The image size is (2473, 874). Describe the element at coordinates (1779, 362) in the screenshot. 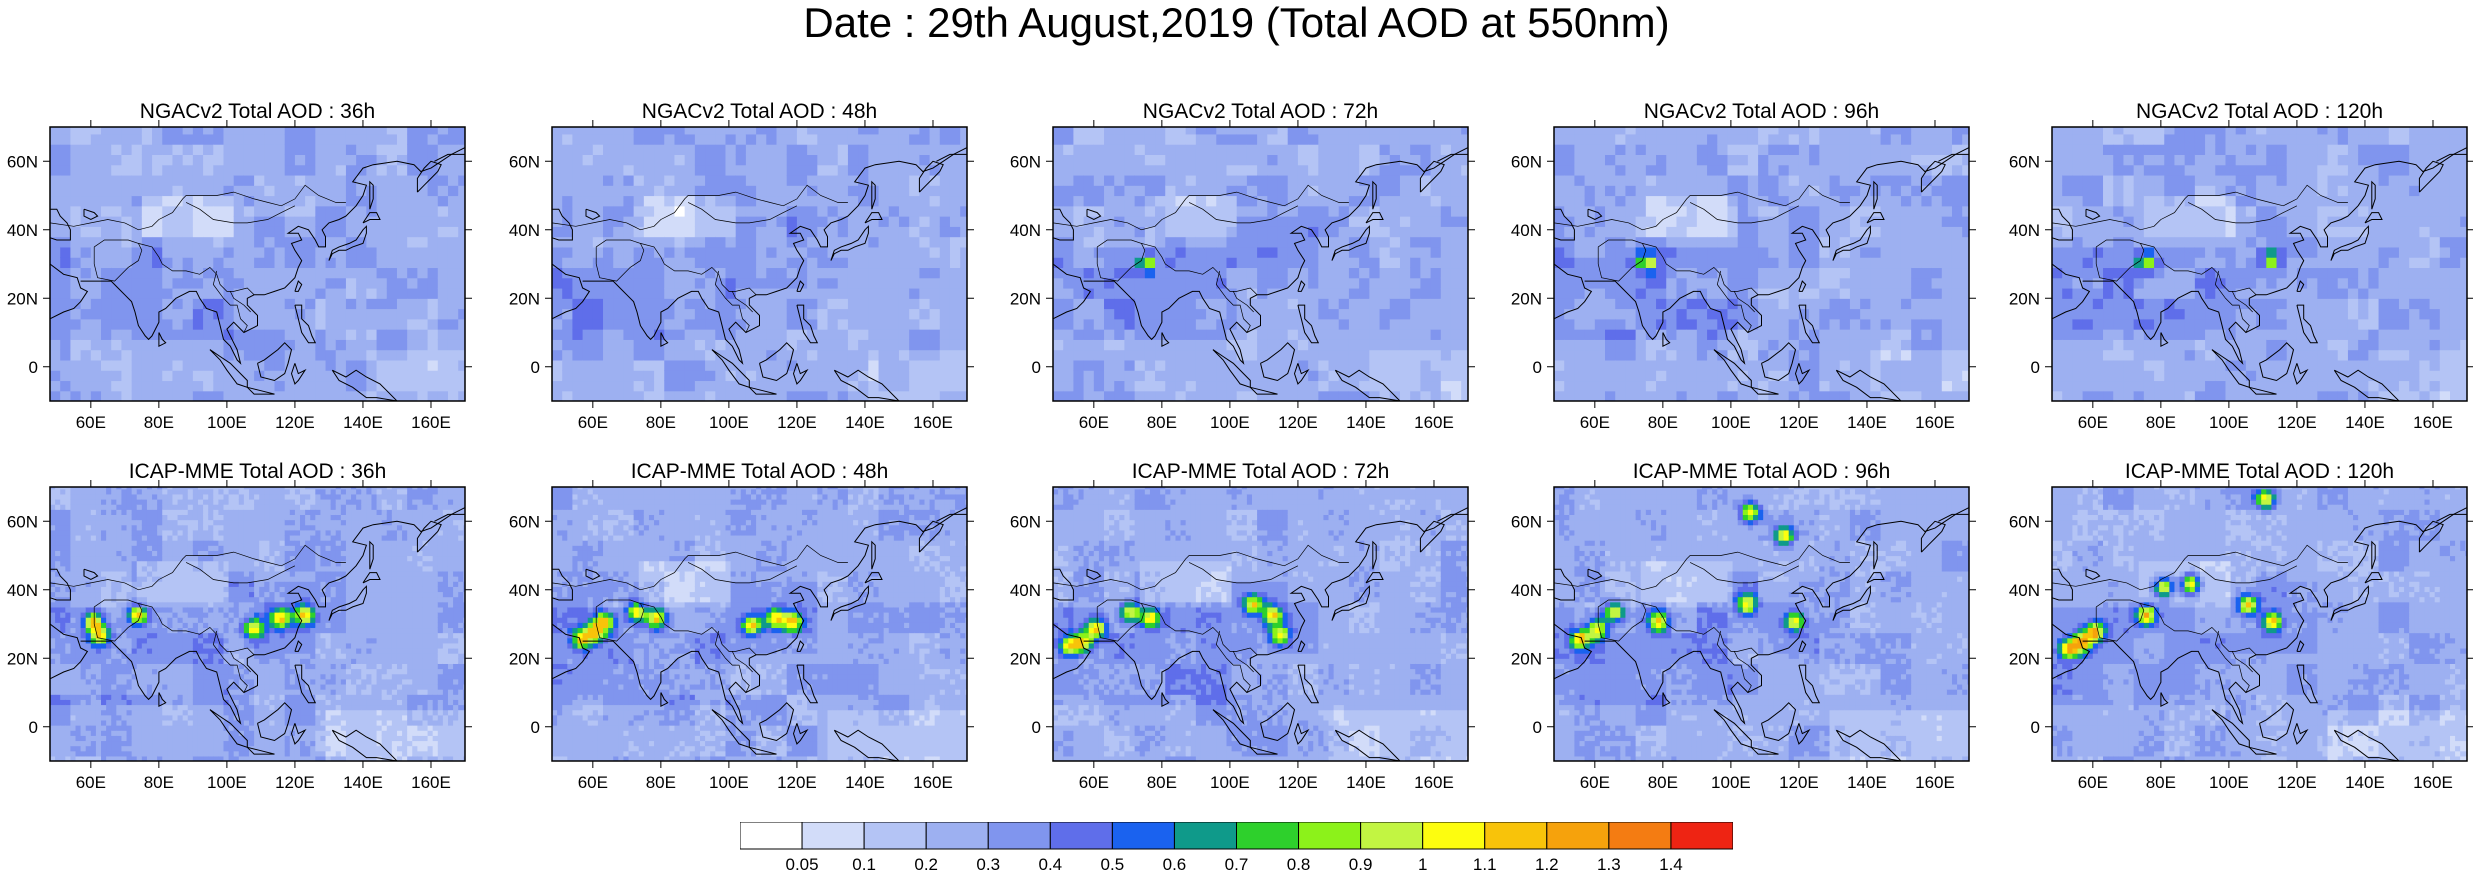

I see `coastline` at that location.